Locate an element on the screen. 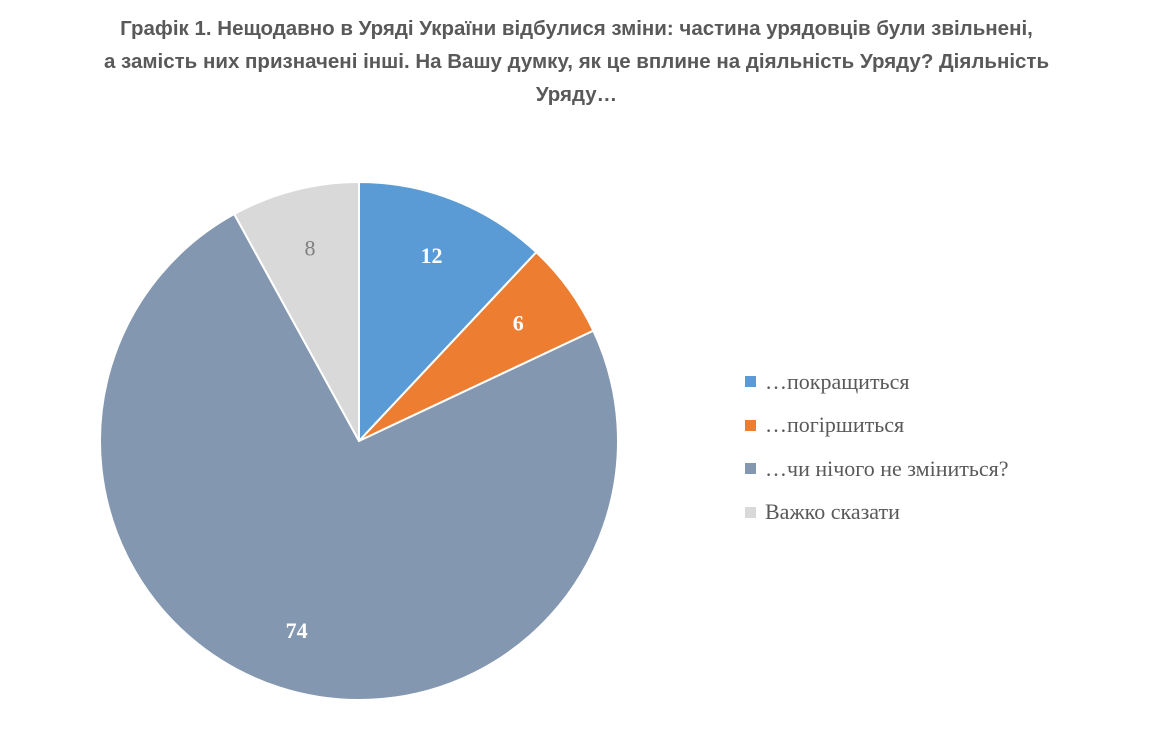 The width and height of the screenshot is (1153, 738). legend-item: …покращиться is located at coordinates (877, 382).